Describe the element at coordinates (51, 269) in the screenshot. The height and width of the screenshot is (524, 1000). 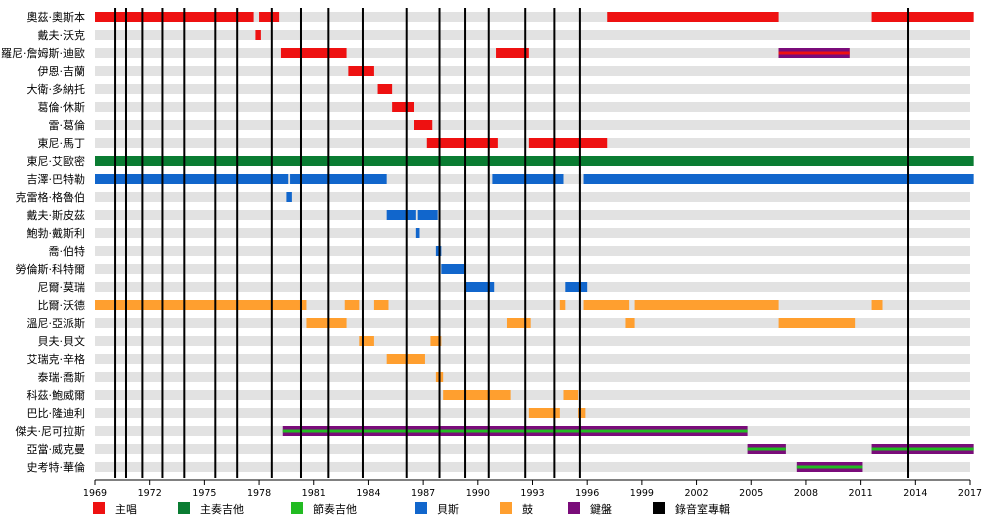
I see `member-label: 勞倫斯·科特爾` at that location.